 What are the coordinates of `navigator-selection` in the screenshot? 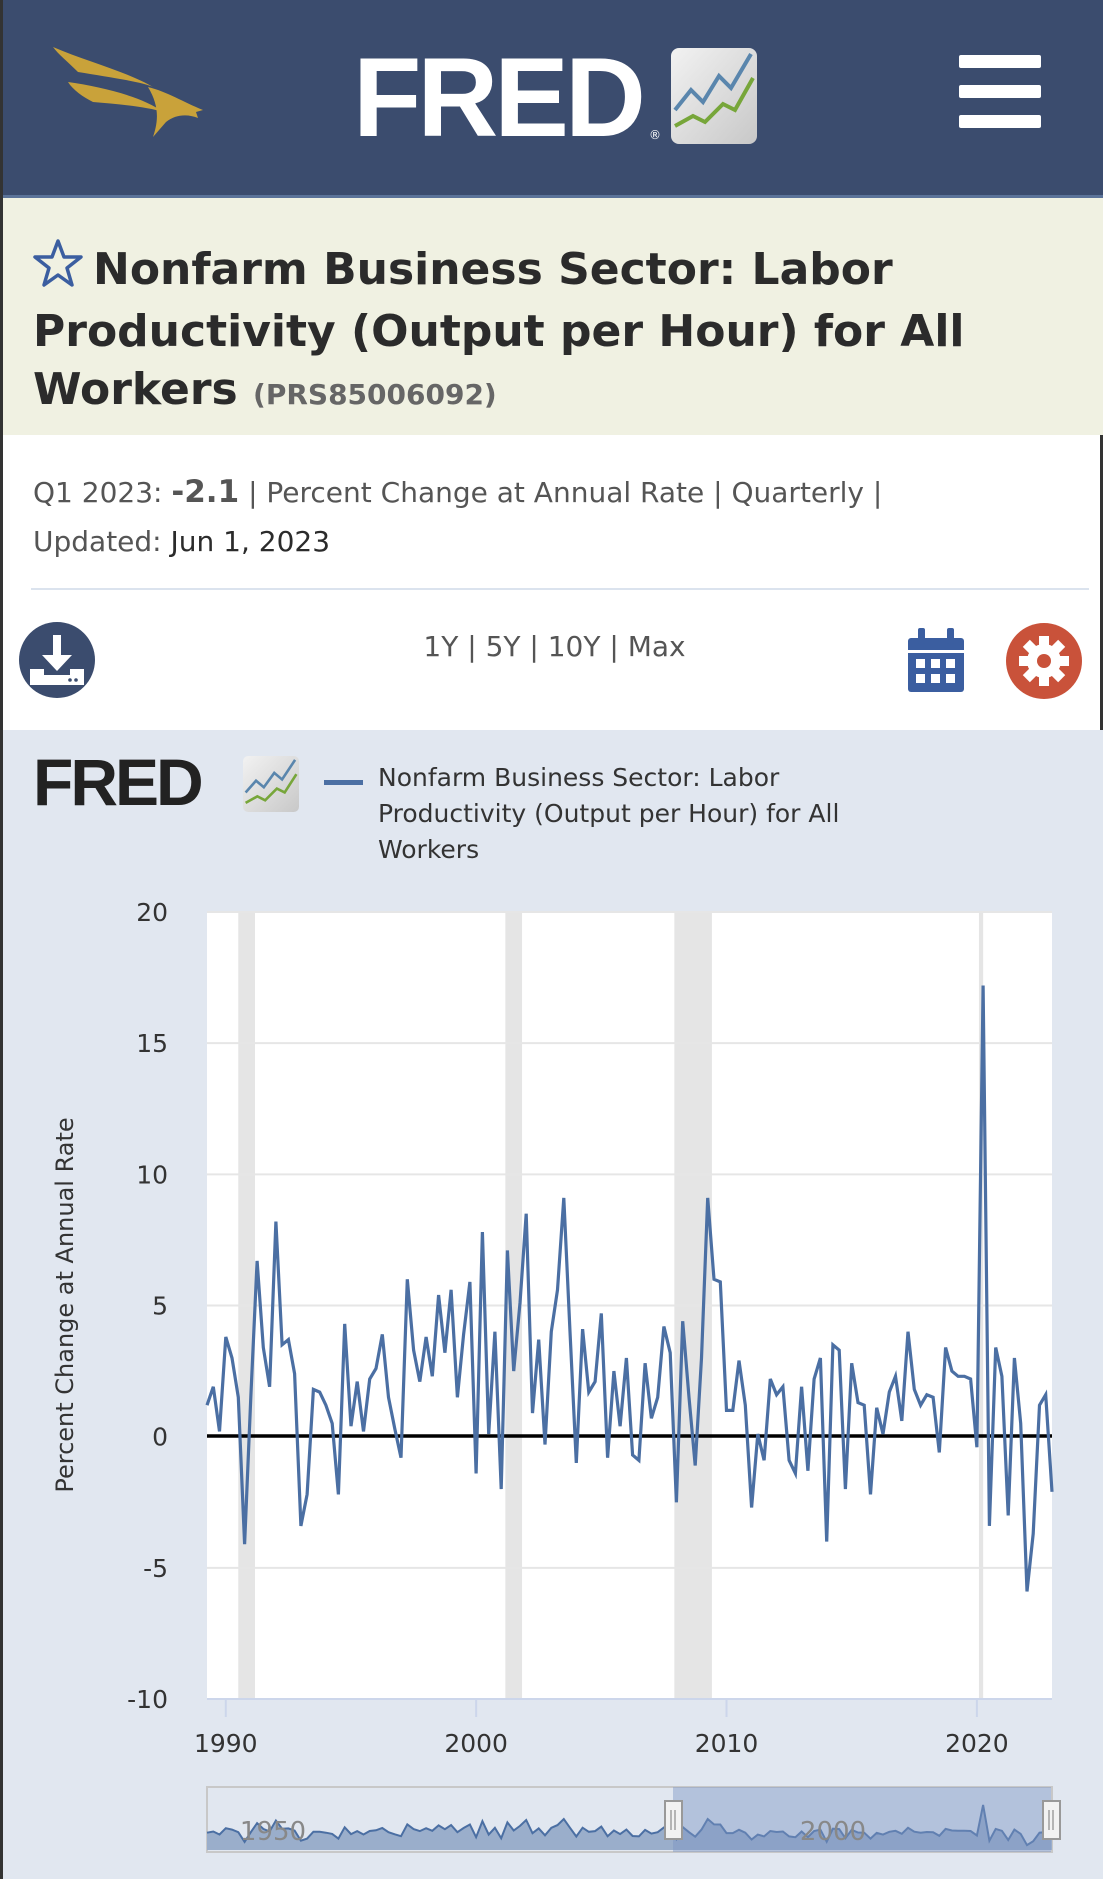 It's located at (862, 1819).